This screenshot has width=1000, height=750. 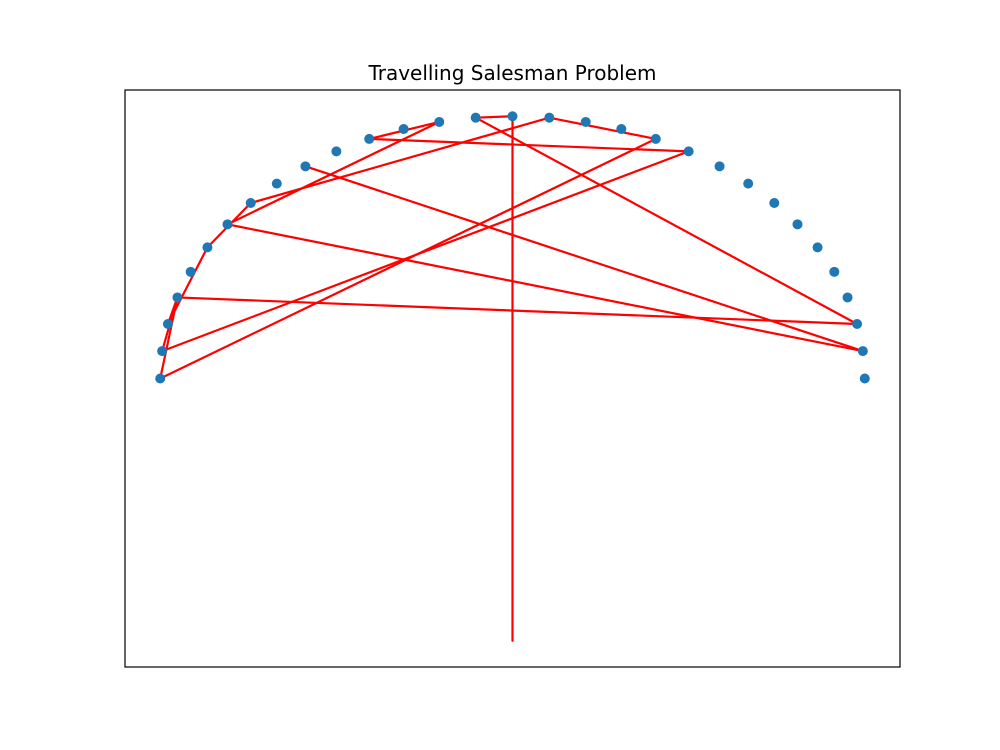 I want to click on chart-title: Travelling Salesman Problem, so click(x=511, y=73).